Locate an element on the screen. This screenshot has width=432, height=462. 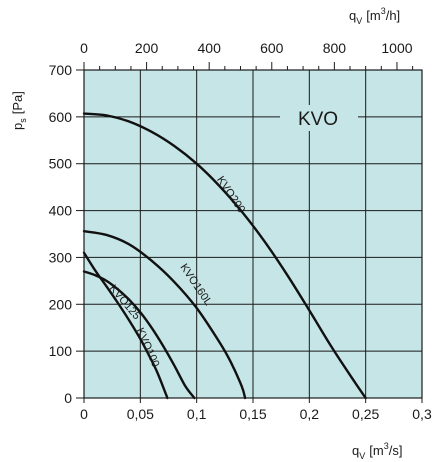
x-axis-label-unit-base: [m is located at coordinates (376, 450).